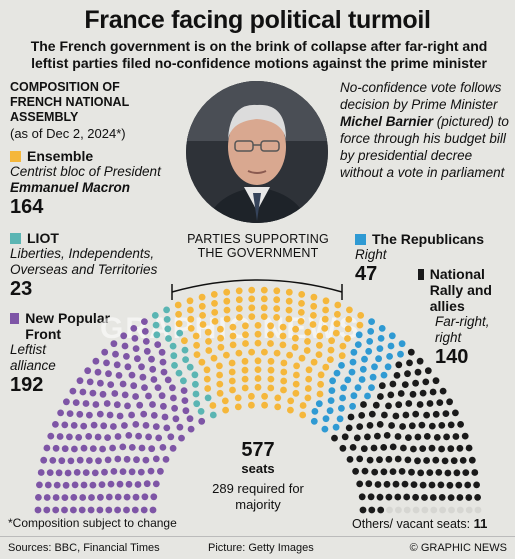 This screenshot has width=515, height=559. Describe the element at coordinates (27, 207) in the screenshot. I see `ensemble-seats: 164` at that location.